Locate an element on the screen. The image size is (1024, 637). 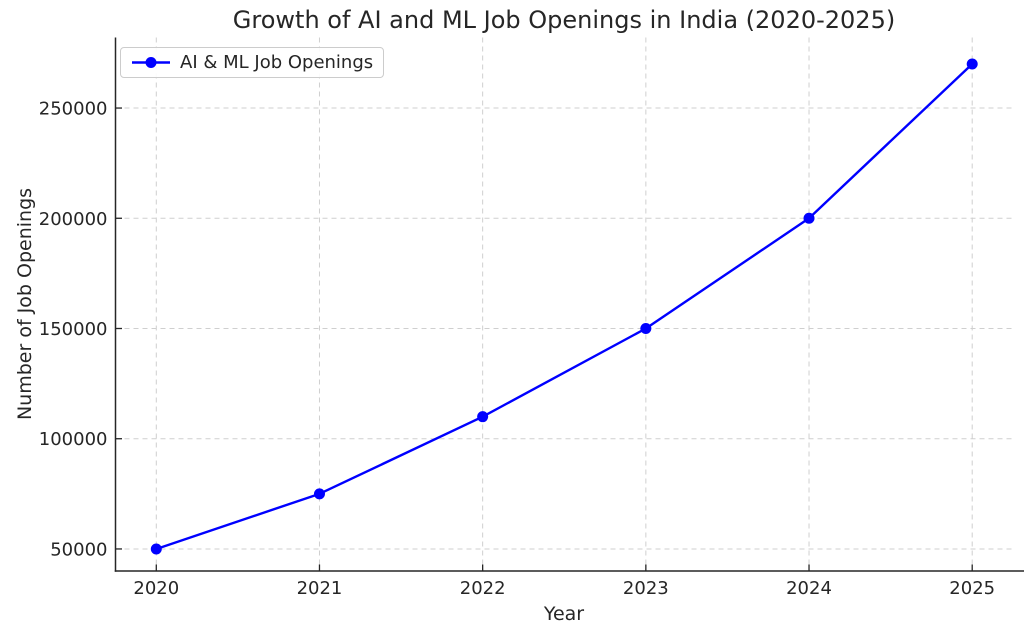
y-tick-label: 250000 is located at coordinates (73, 109).